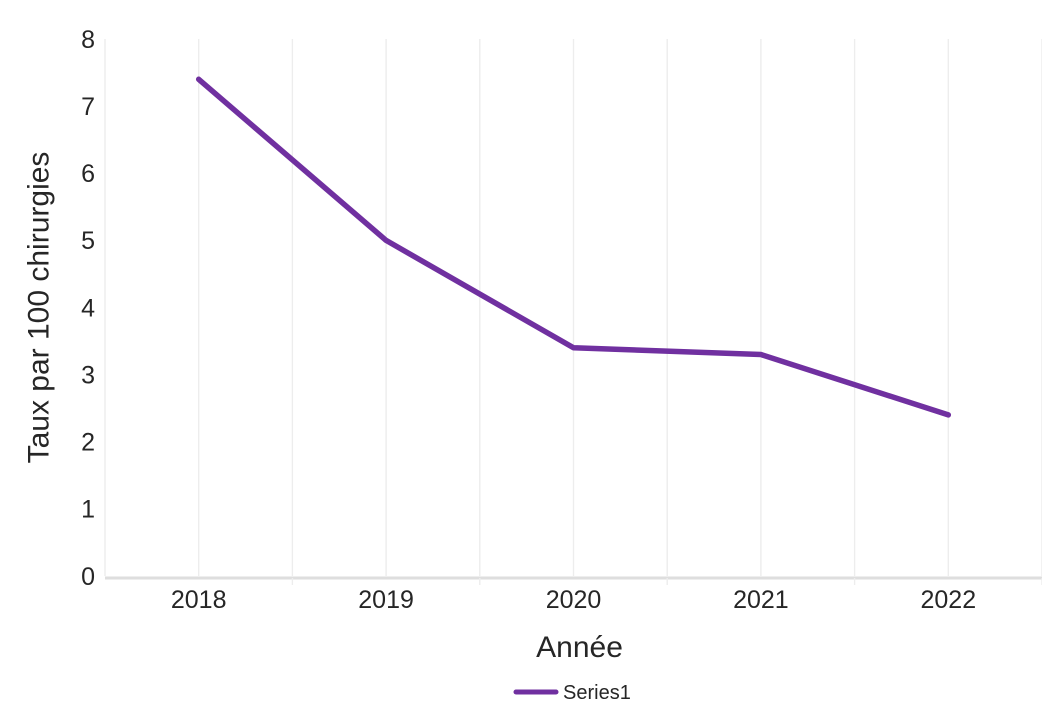 The image size is (1042, 720). I want to click on y-tick-label: 1, so click(88, 510).